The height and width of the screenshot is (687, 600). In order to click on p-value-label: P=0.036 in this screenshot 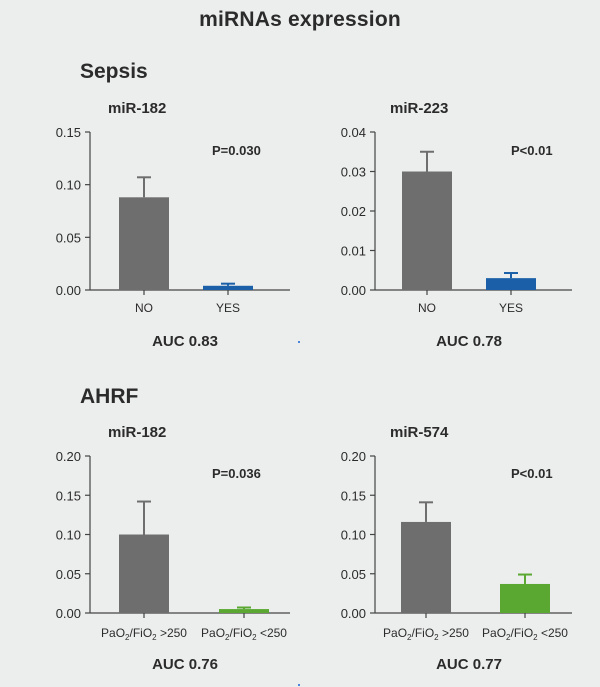, I will do `click(236, 473)`.